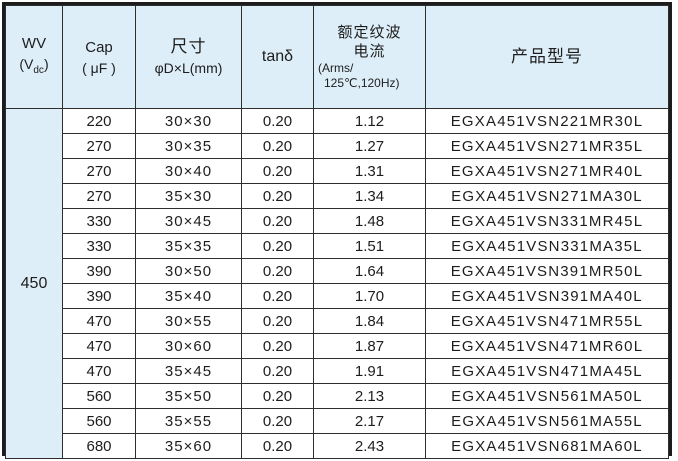  Describe the element at coordinates (369, 171) in the screenshot. I see `ripple-current-cell: 1.31` at that location.